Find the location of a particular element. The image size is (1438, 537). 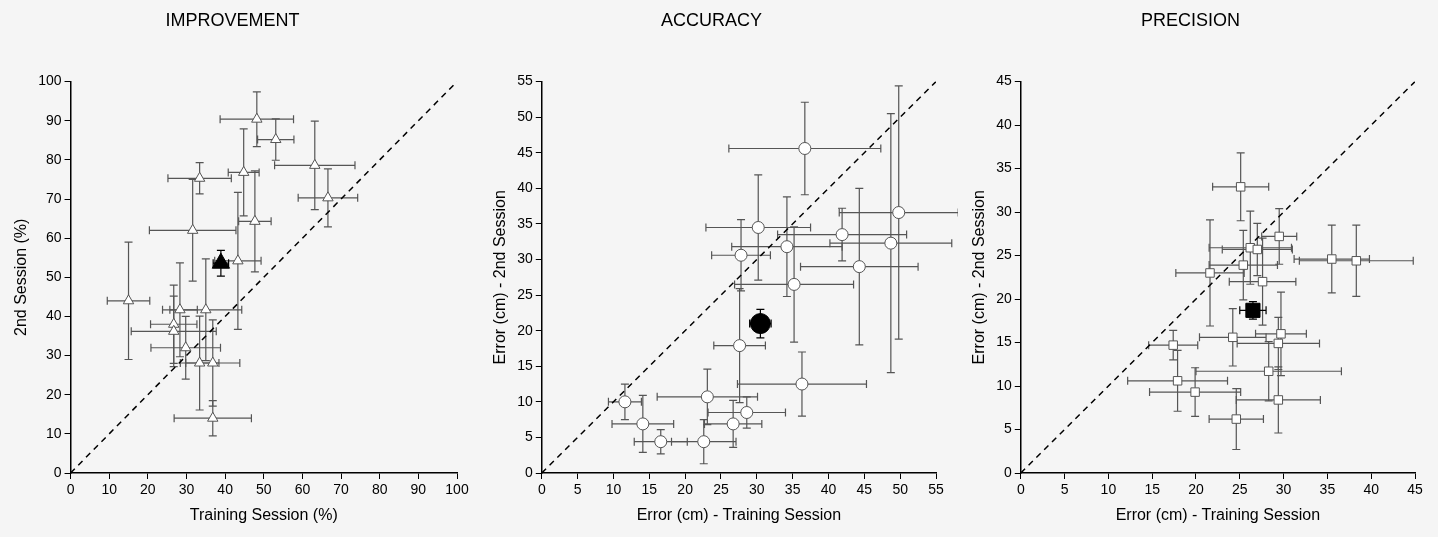

y-tick-label: 80 is located at coordinates (53, 158).